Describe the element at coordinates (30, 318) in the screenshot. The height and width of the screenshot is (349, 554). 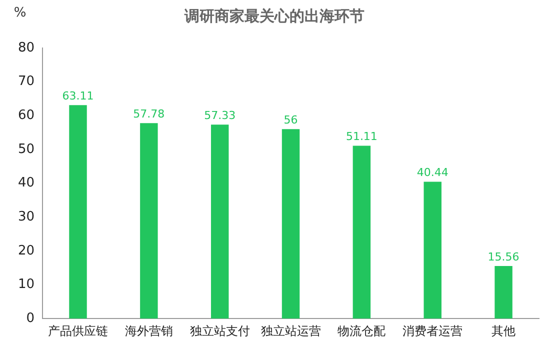
I see `y-tick-label: 0` at that location.